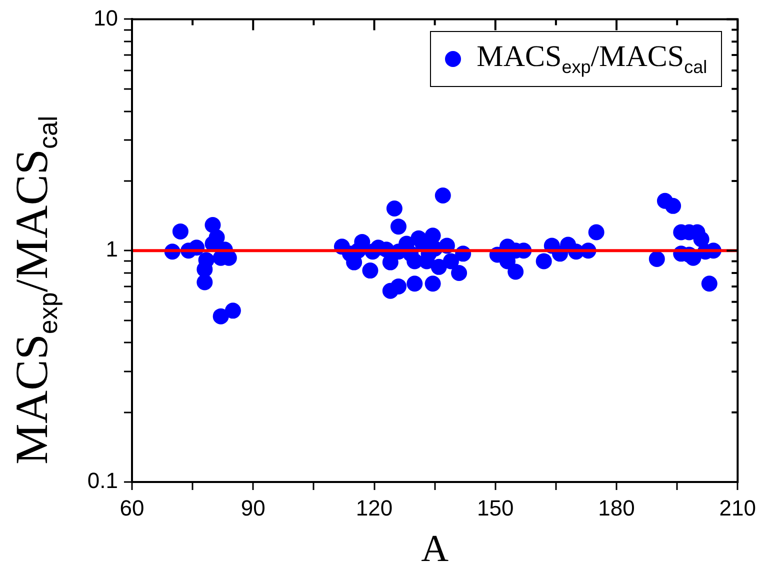 Image resolution: width=762 pixels, height=574 pixels. Describe the element at coordinates (616, 507) in the screenshot. I see `x-tick-label: 180` at that location.